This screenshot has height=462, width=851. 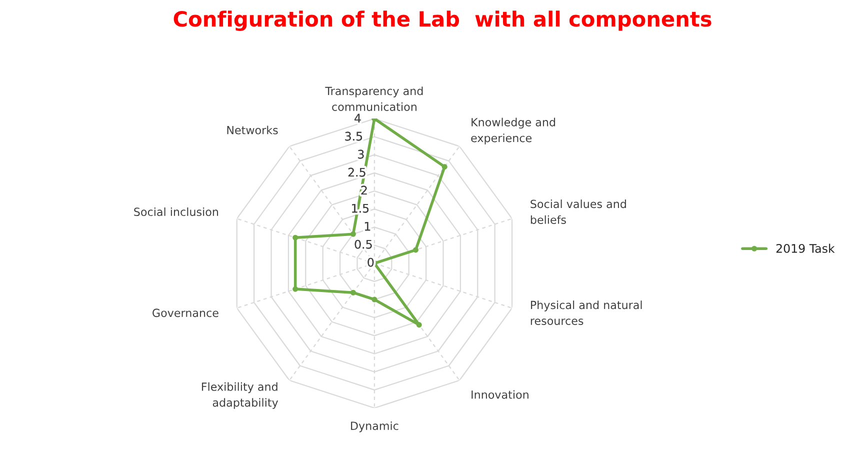 I want to click on y-tick-label: 3.5, so click(x=353, y=136).